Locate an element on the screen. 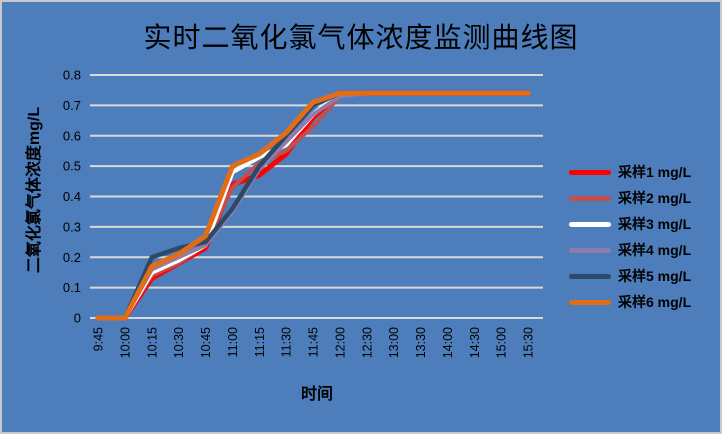  x-tick-label: 15:30 is located at coordinates (529, 342).